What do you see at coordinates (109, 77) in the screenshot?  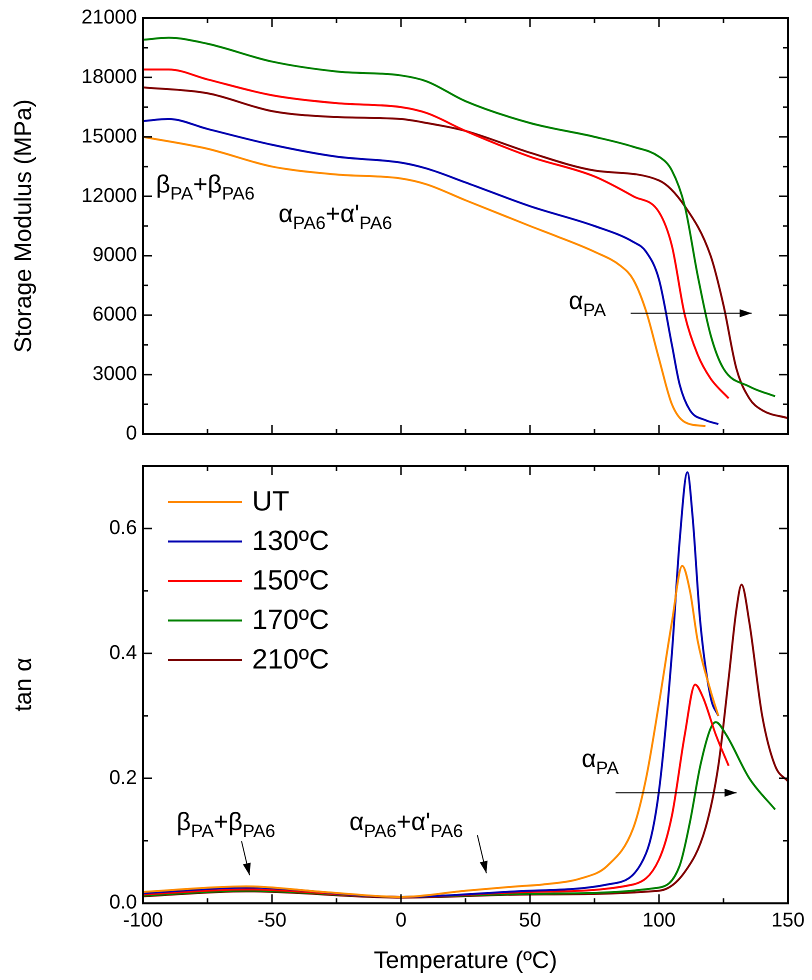 I see `y-tick-label: 18000` at bounding box center [109, 77].